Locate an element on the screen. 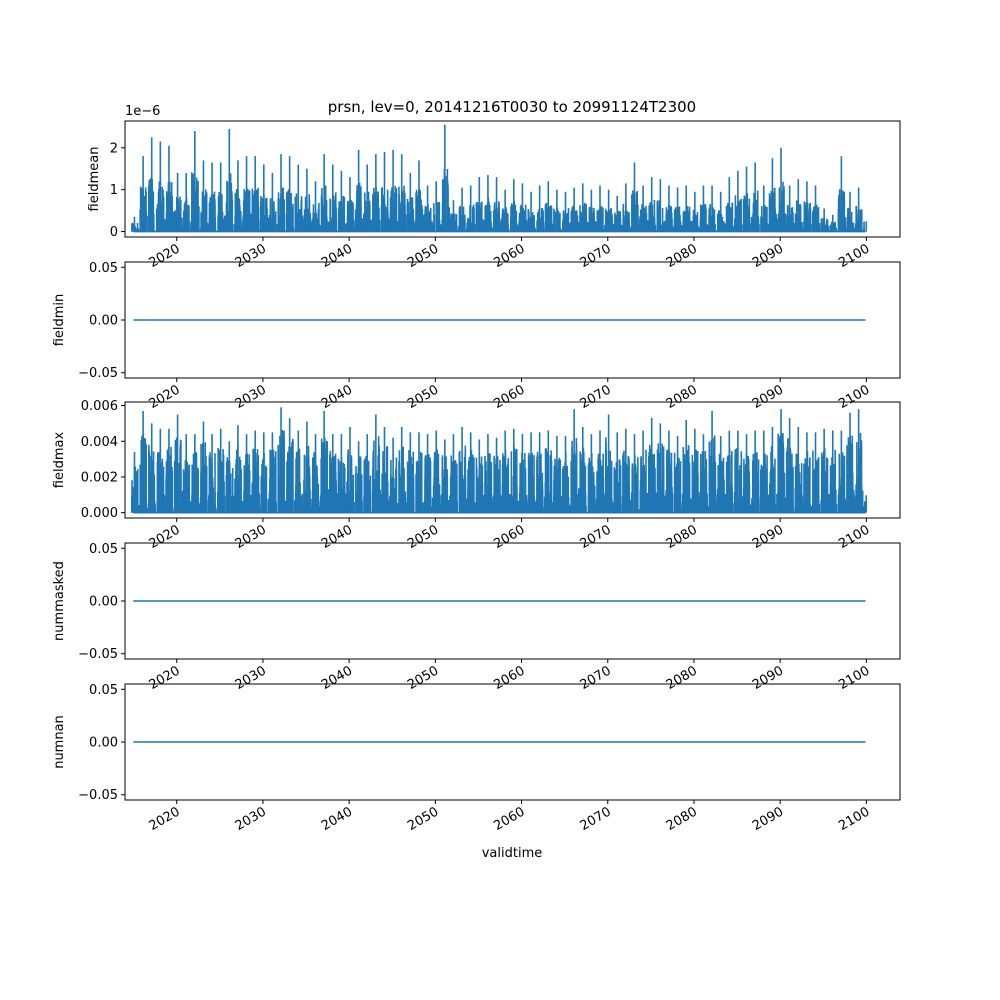 The height and width of the screenshot is (1000, 1000). y-axis-label: fieldmin is located at coordinates (59, 320).